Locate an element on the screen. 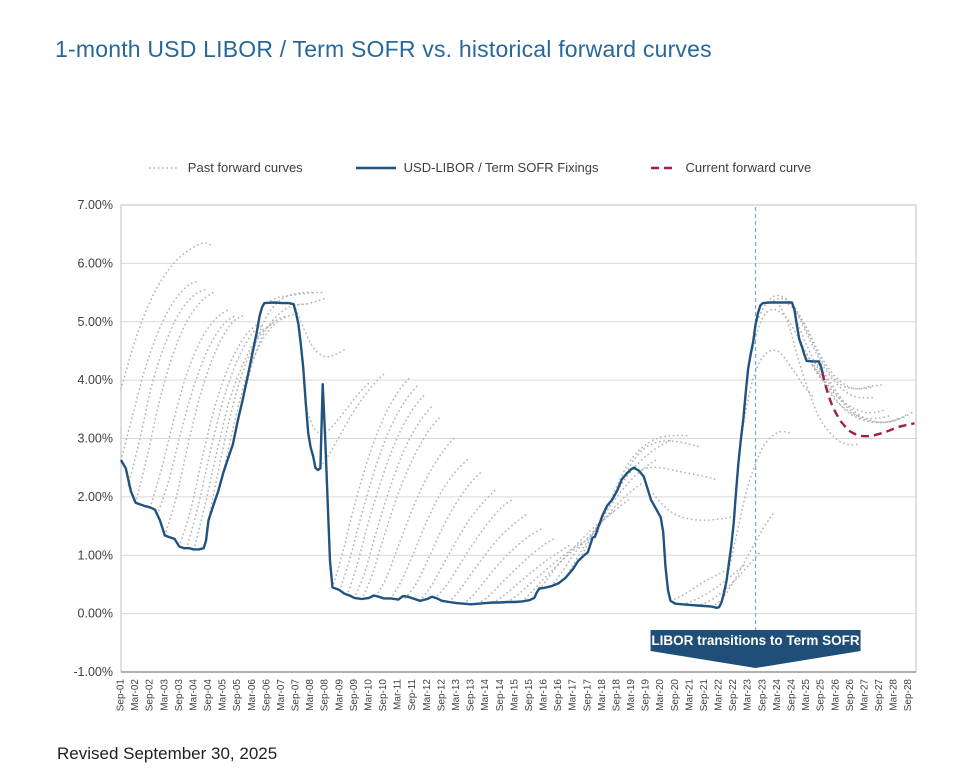  legend-label: Current forward curve is located at coordinates (748, 167).